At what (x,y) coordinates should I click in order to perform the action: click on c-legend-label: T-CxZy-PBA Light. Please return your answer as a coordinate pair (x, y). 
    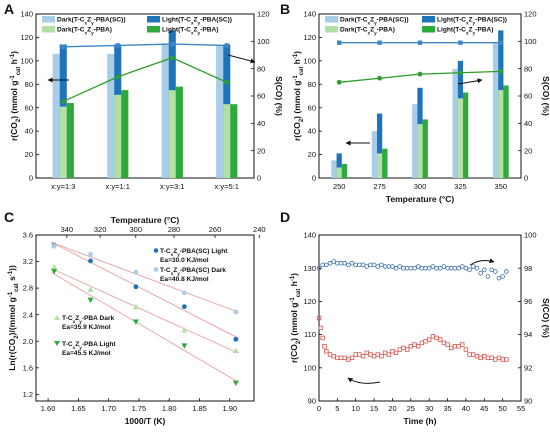
    Looking at the image, I should click on (89, 345).